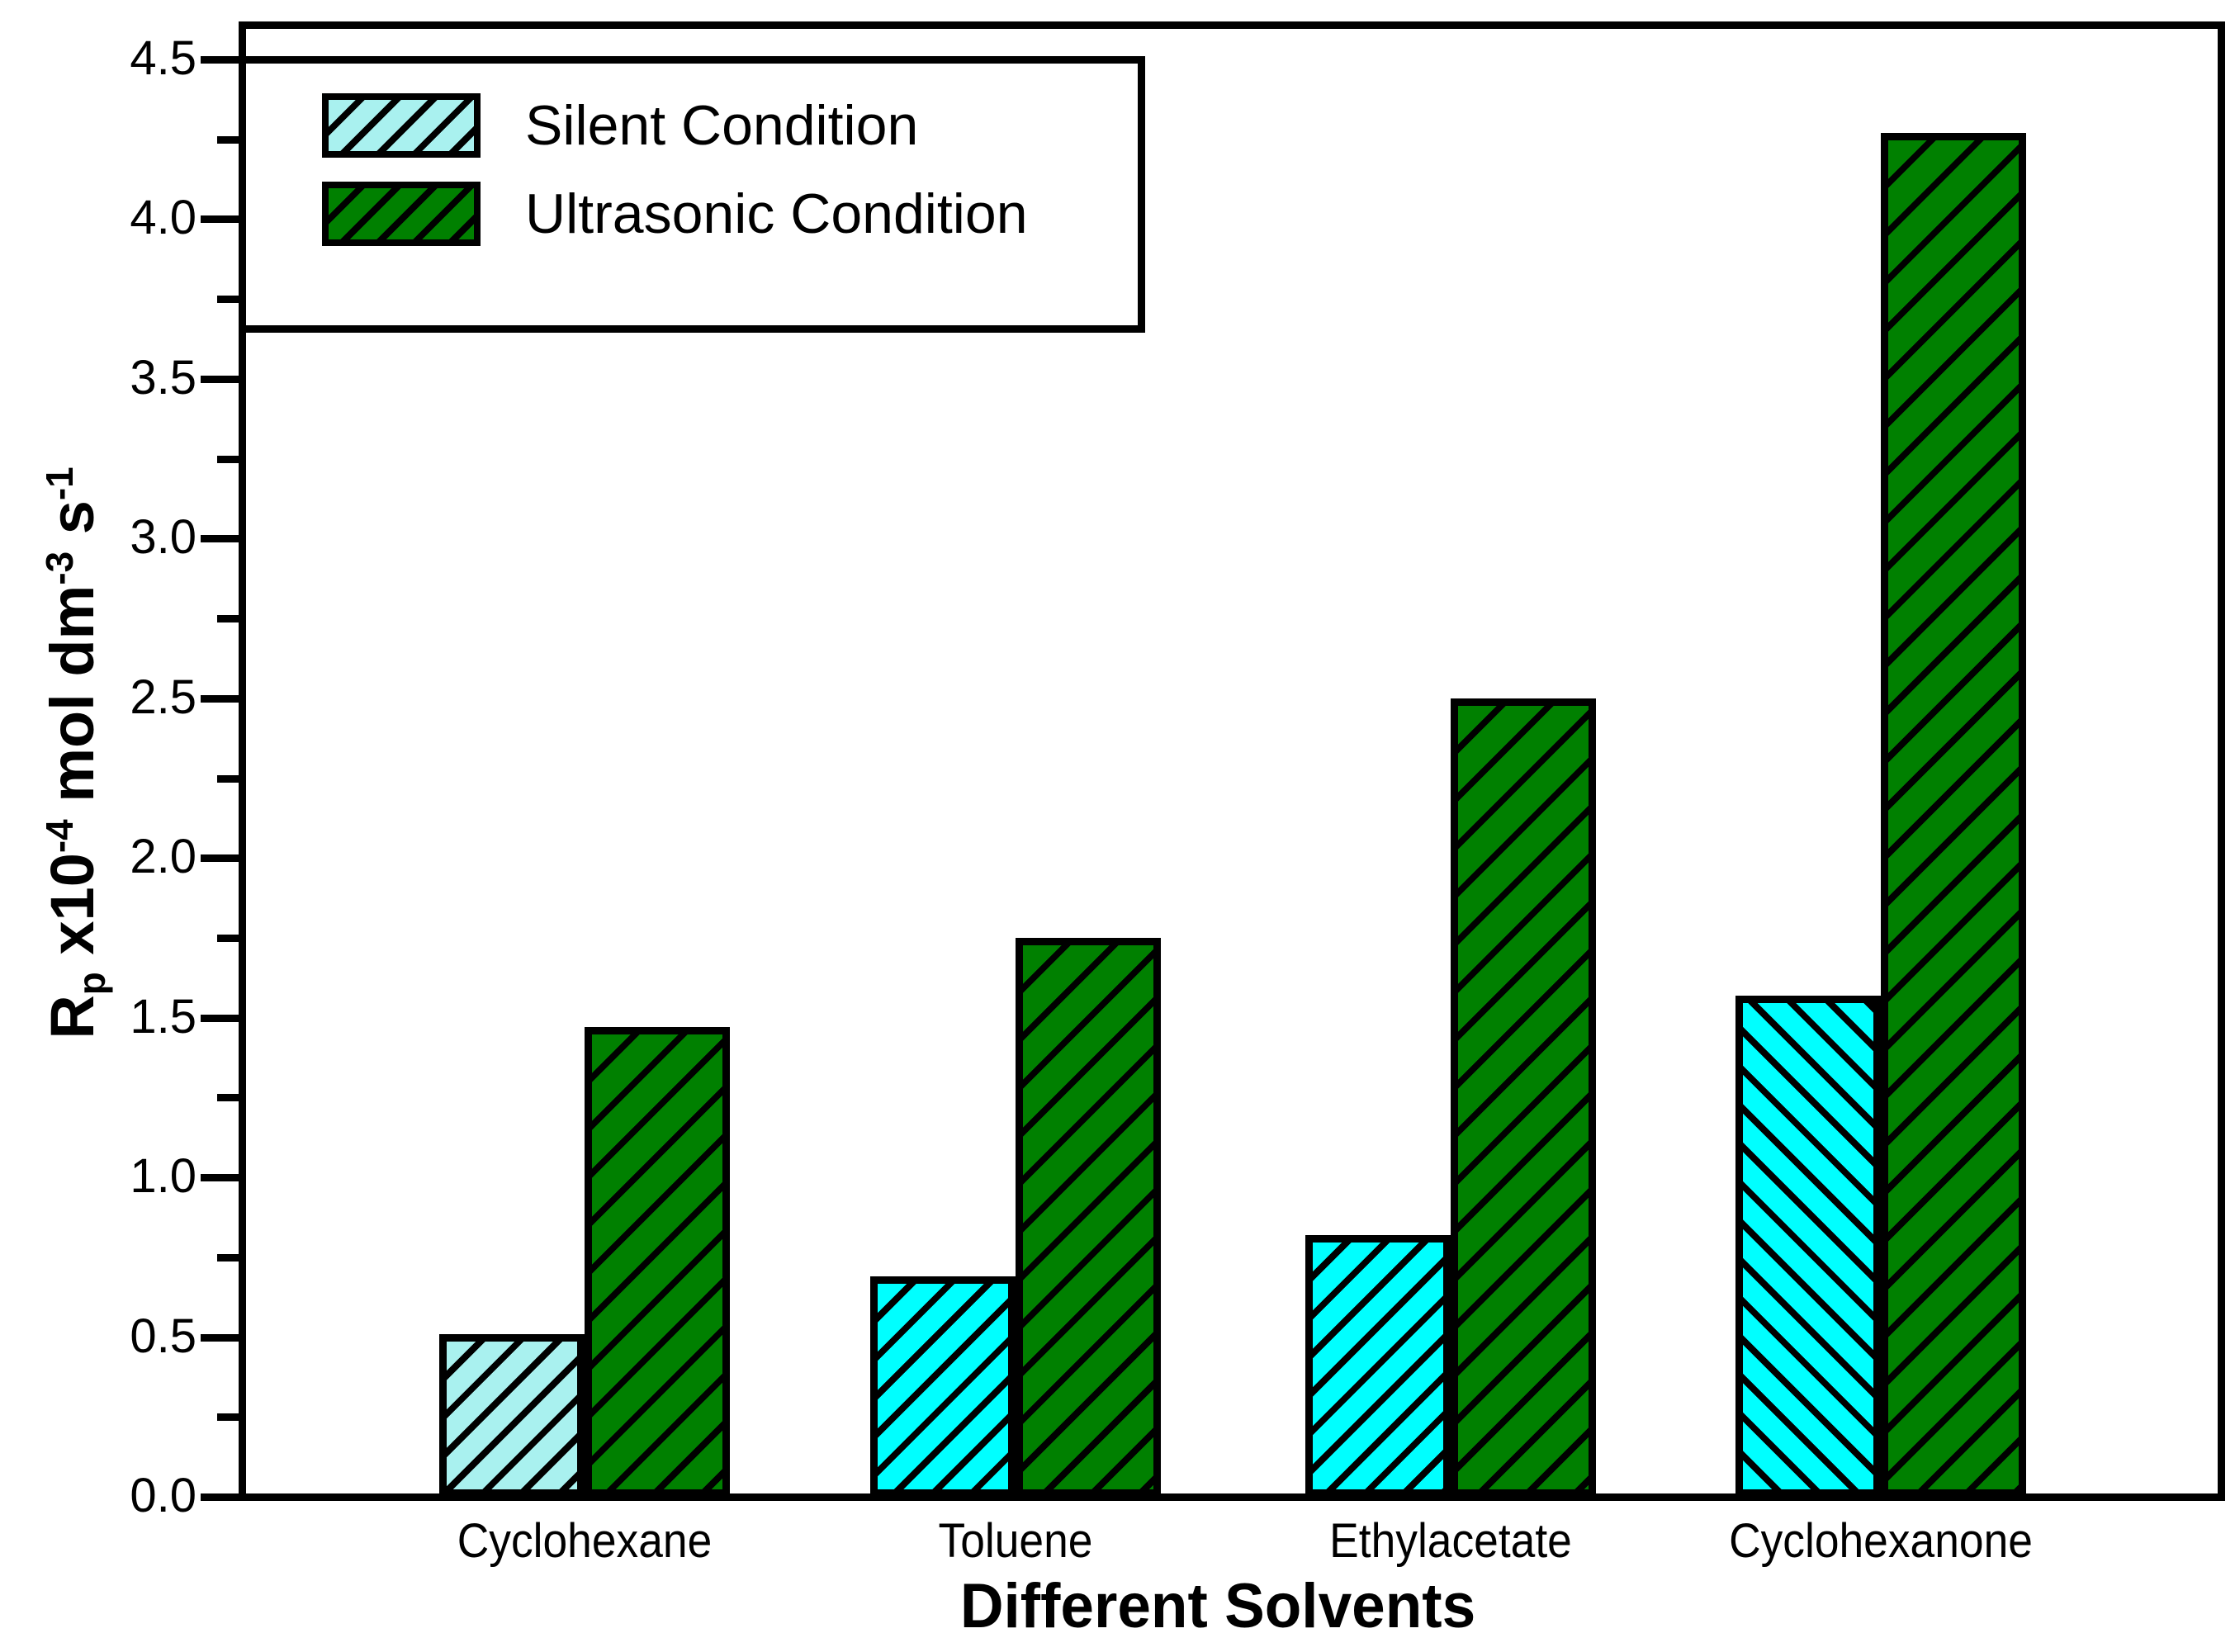 The height and width of the screenshot is (1652, 2235). I want to click on y-tick-label: 4.0, so click(163, 218).